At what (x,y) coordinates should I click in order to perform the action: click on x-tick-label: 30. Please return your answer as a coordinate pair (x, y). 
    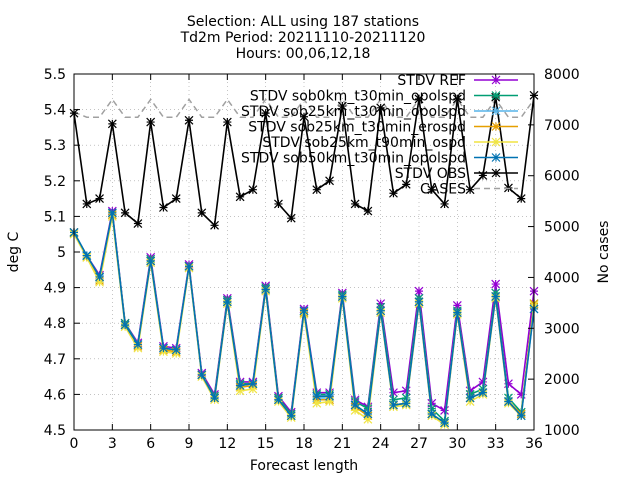
    Looking at the image, I should click on (457, 444).